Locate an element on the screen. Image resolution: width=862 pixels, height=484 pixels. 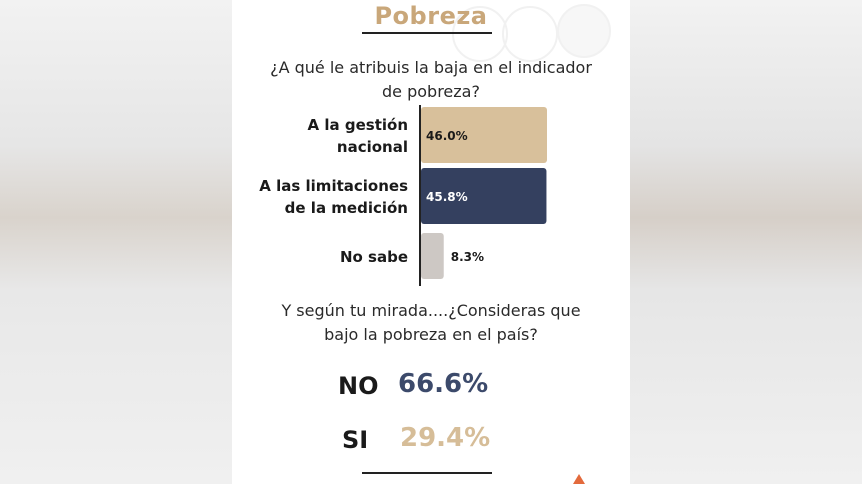
result-si-value: 29.4% is located at coordinates (445, 438).